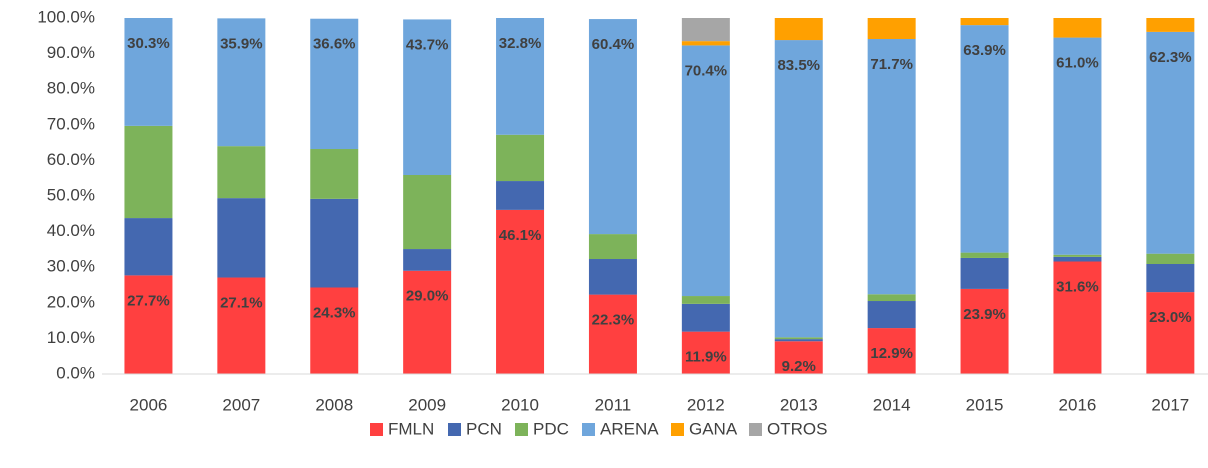  What do you see at coordinates (797, 428) in the screenshot?
I see `legend-label: OTROS` at bounding box center [797, 428].